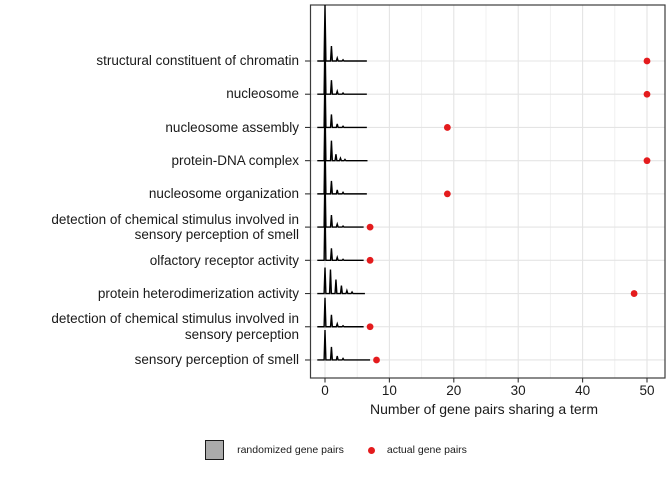  I want to click on category-label: sensory perception of smell, so click(216, 360).